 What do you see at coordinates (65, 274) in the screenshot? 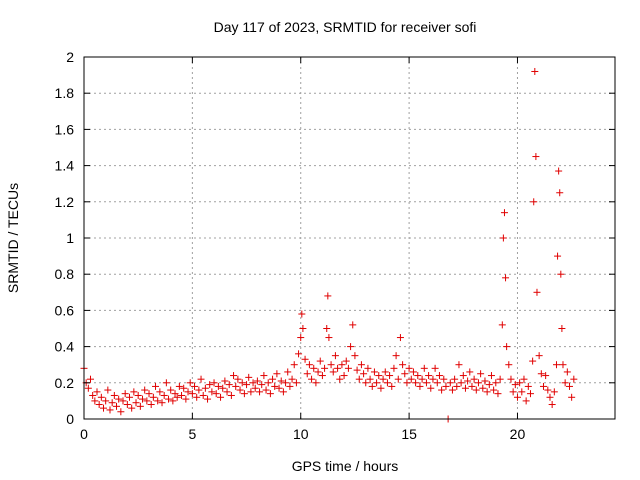
I see `y-tick-label: 0.8` at bounding box center [65, 274].